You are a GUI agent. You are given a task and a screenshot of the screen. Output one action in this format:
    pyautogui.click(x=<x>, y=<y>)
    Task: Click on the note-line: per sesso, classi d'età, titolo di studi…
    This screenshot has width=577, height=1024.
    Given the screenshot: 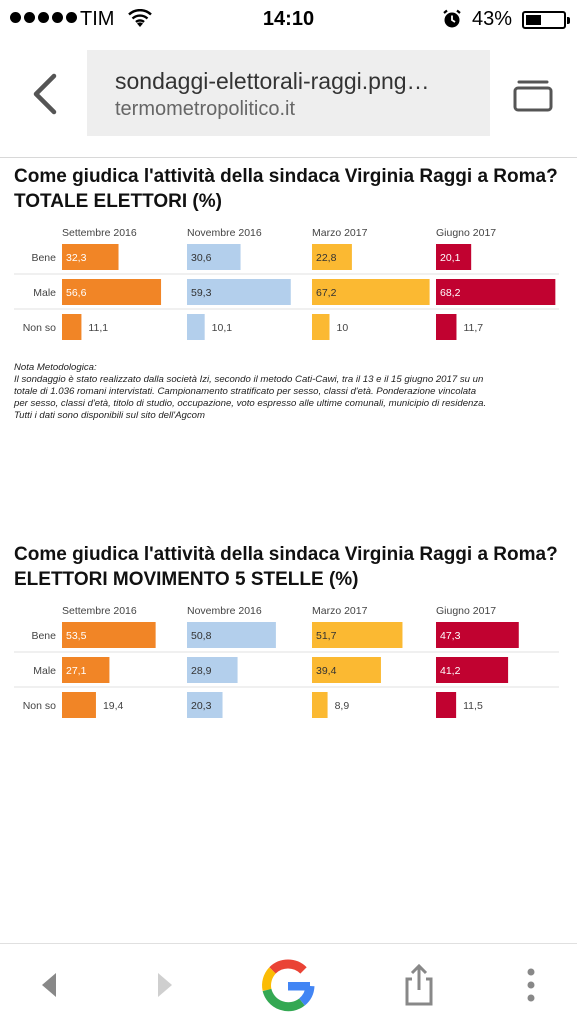 What is the action you would take?
    pyautogui.click(x=250, y=403)
    